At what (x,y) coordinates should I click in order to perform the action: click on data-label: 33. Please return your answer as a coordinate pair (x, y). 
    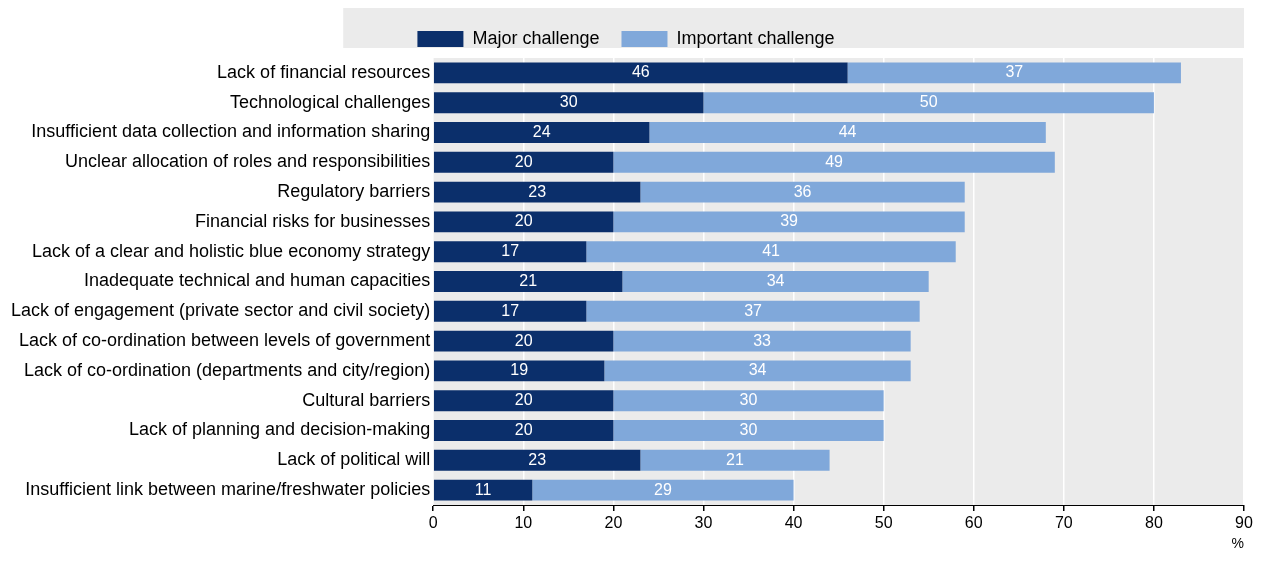
    Looking at the image, I should click on (762, 340).